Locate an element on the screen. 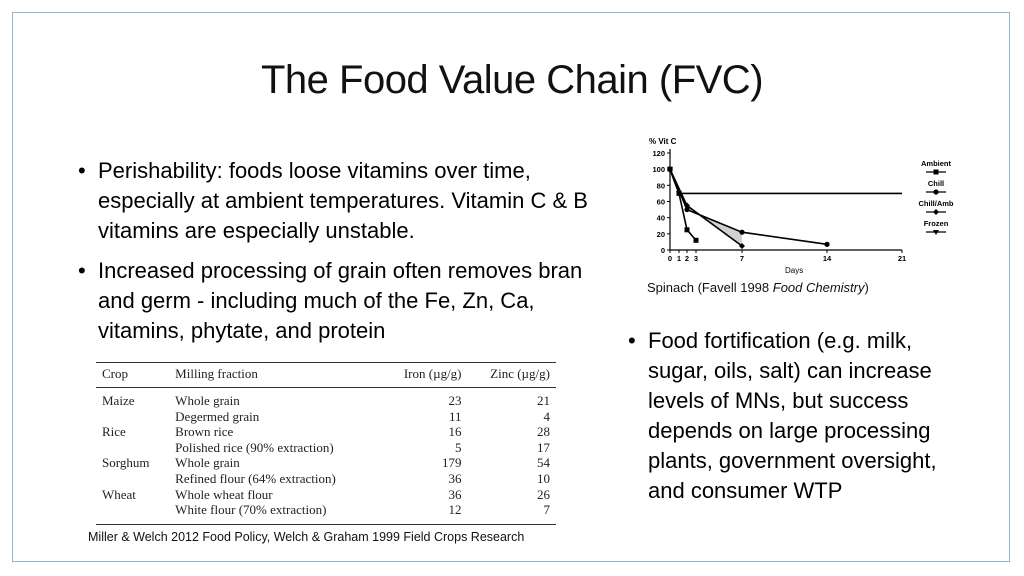 This screenshot has width=1024, height=576. cell-iron: 23 is located at coordinates (455, 400).